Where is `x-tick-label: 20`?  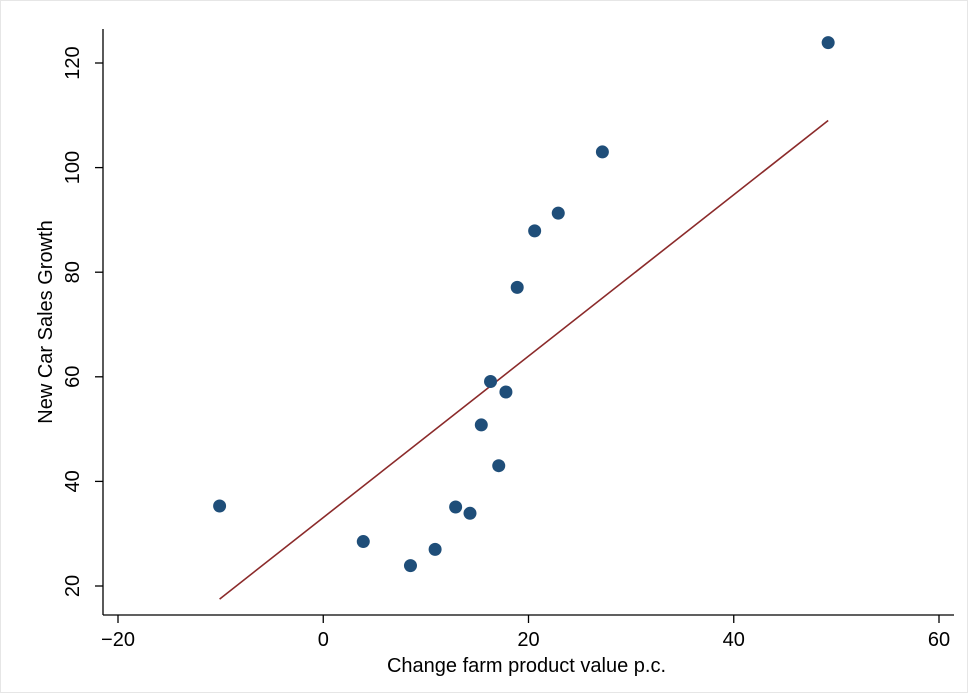 x-tick-label: 20 is located at coordinates (528, 640).